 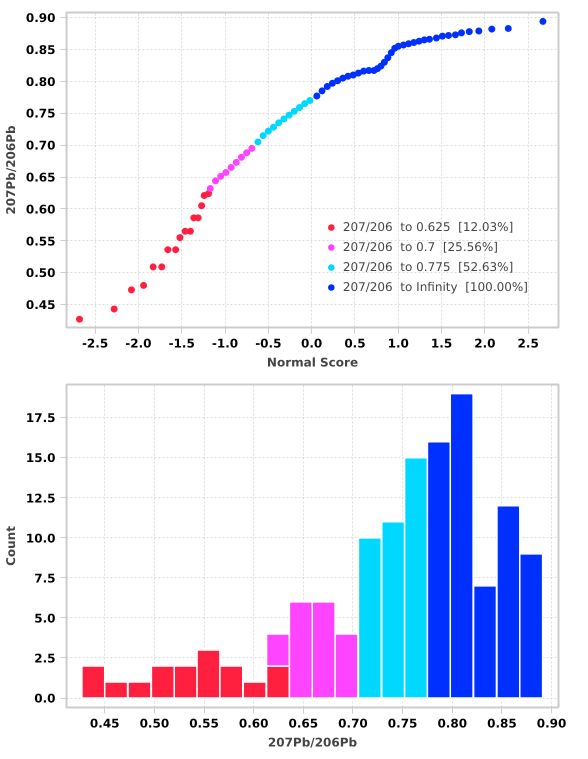 I want to click on legend-label: 207/206 to Infinity [100.00%], so click(x=435, y=287).